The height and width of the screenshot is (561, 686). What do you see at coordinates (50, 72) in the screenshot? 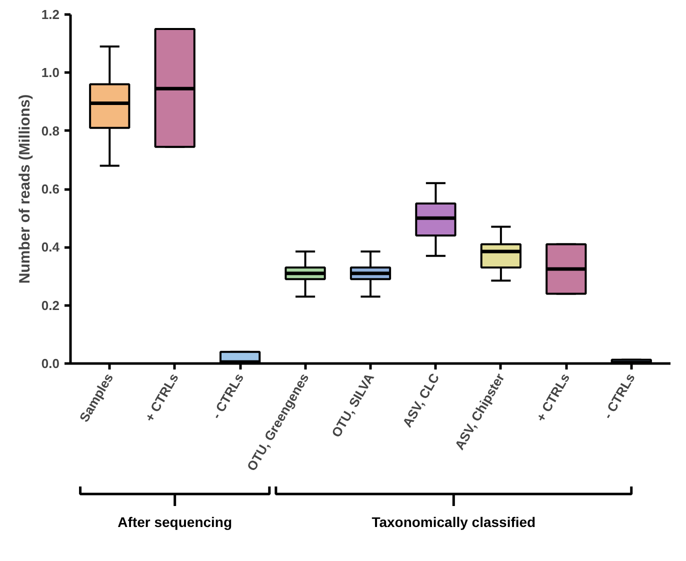
I see `y-tick-label: 1.0` at bounding box center [50, 72].